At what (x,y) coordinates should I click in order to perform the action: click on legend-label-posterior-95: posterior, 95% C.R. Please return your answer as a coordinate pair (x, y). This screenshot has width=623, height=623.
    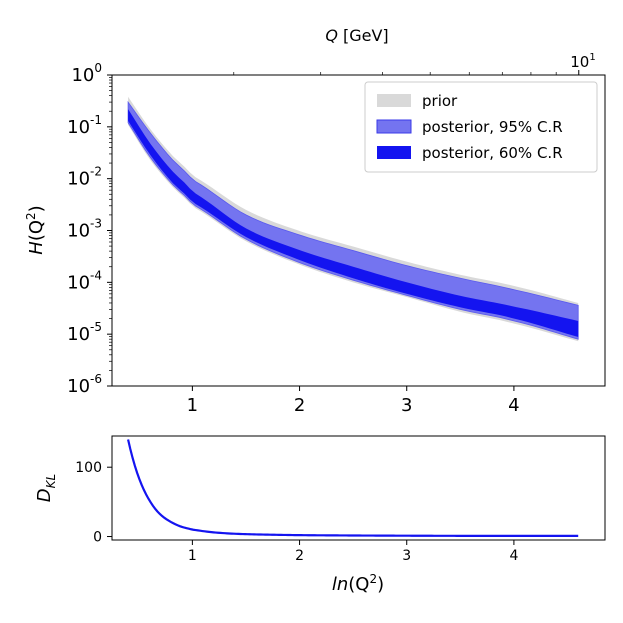
    Looking at the image, I should click on (492, 127).